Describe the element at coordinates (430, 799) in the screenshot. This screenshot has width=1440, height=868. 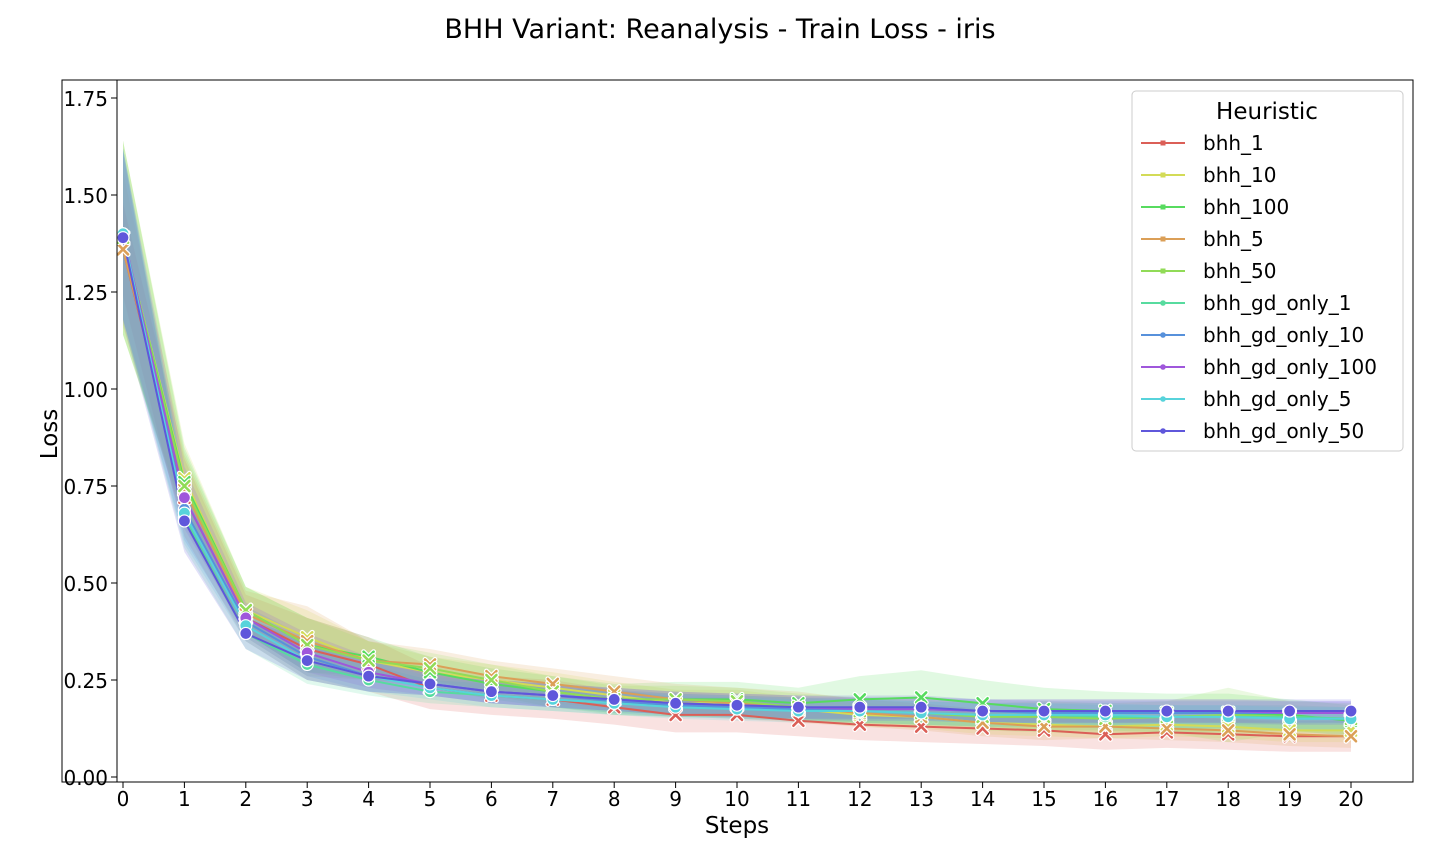
I see `x-tick-label: 5` at that location.